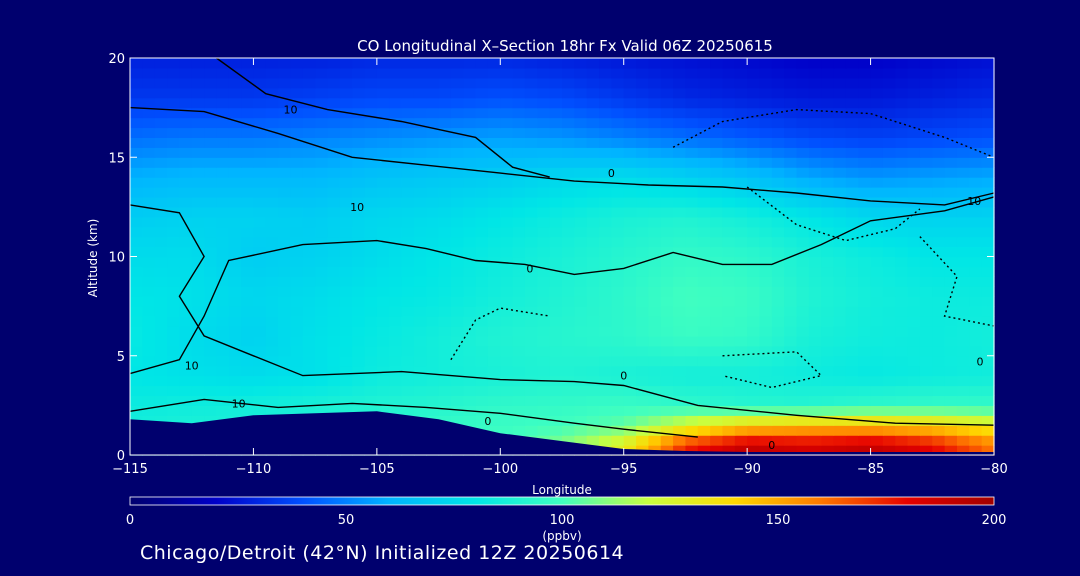 This screenshot has width=1080, height=576. What do you see at coordinates (192, 366) in the screenshot?
I see `contour-label: 10` at bounding box center [192, 366].